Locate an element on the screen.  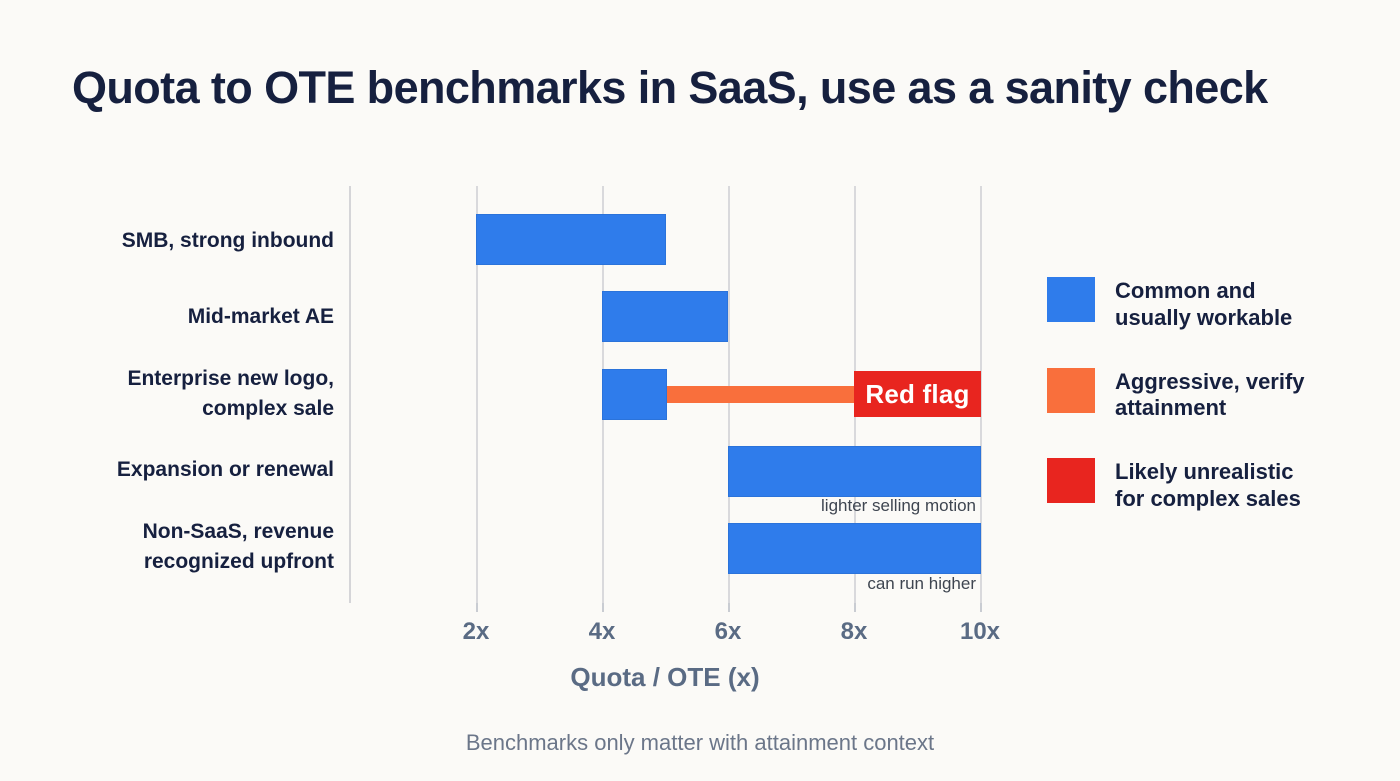
legend-label-aggressive: Aggressive, verify attainment is located at coordinates (1210, 395).